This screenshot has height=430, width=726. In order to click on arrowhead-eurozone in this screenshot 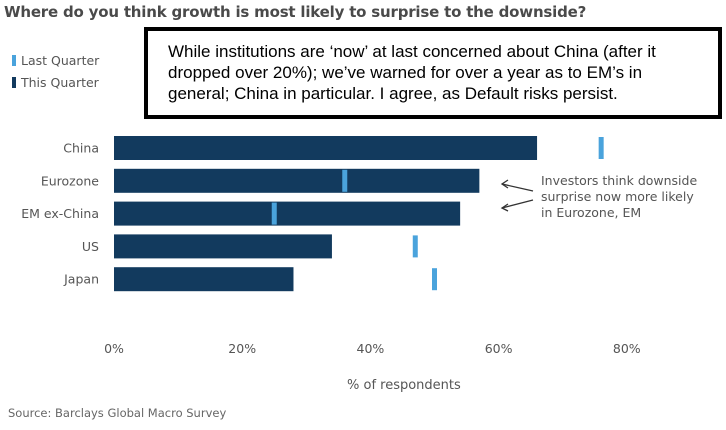, I will do `click(504, 184)`.